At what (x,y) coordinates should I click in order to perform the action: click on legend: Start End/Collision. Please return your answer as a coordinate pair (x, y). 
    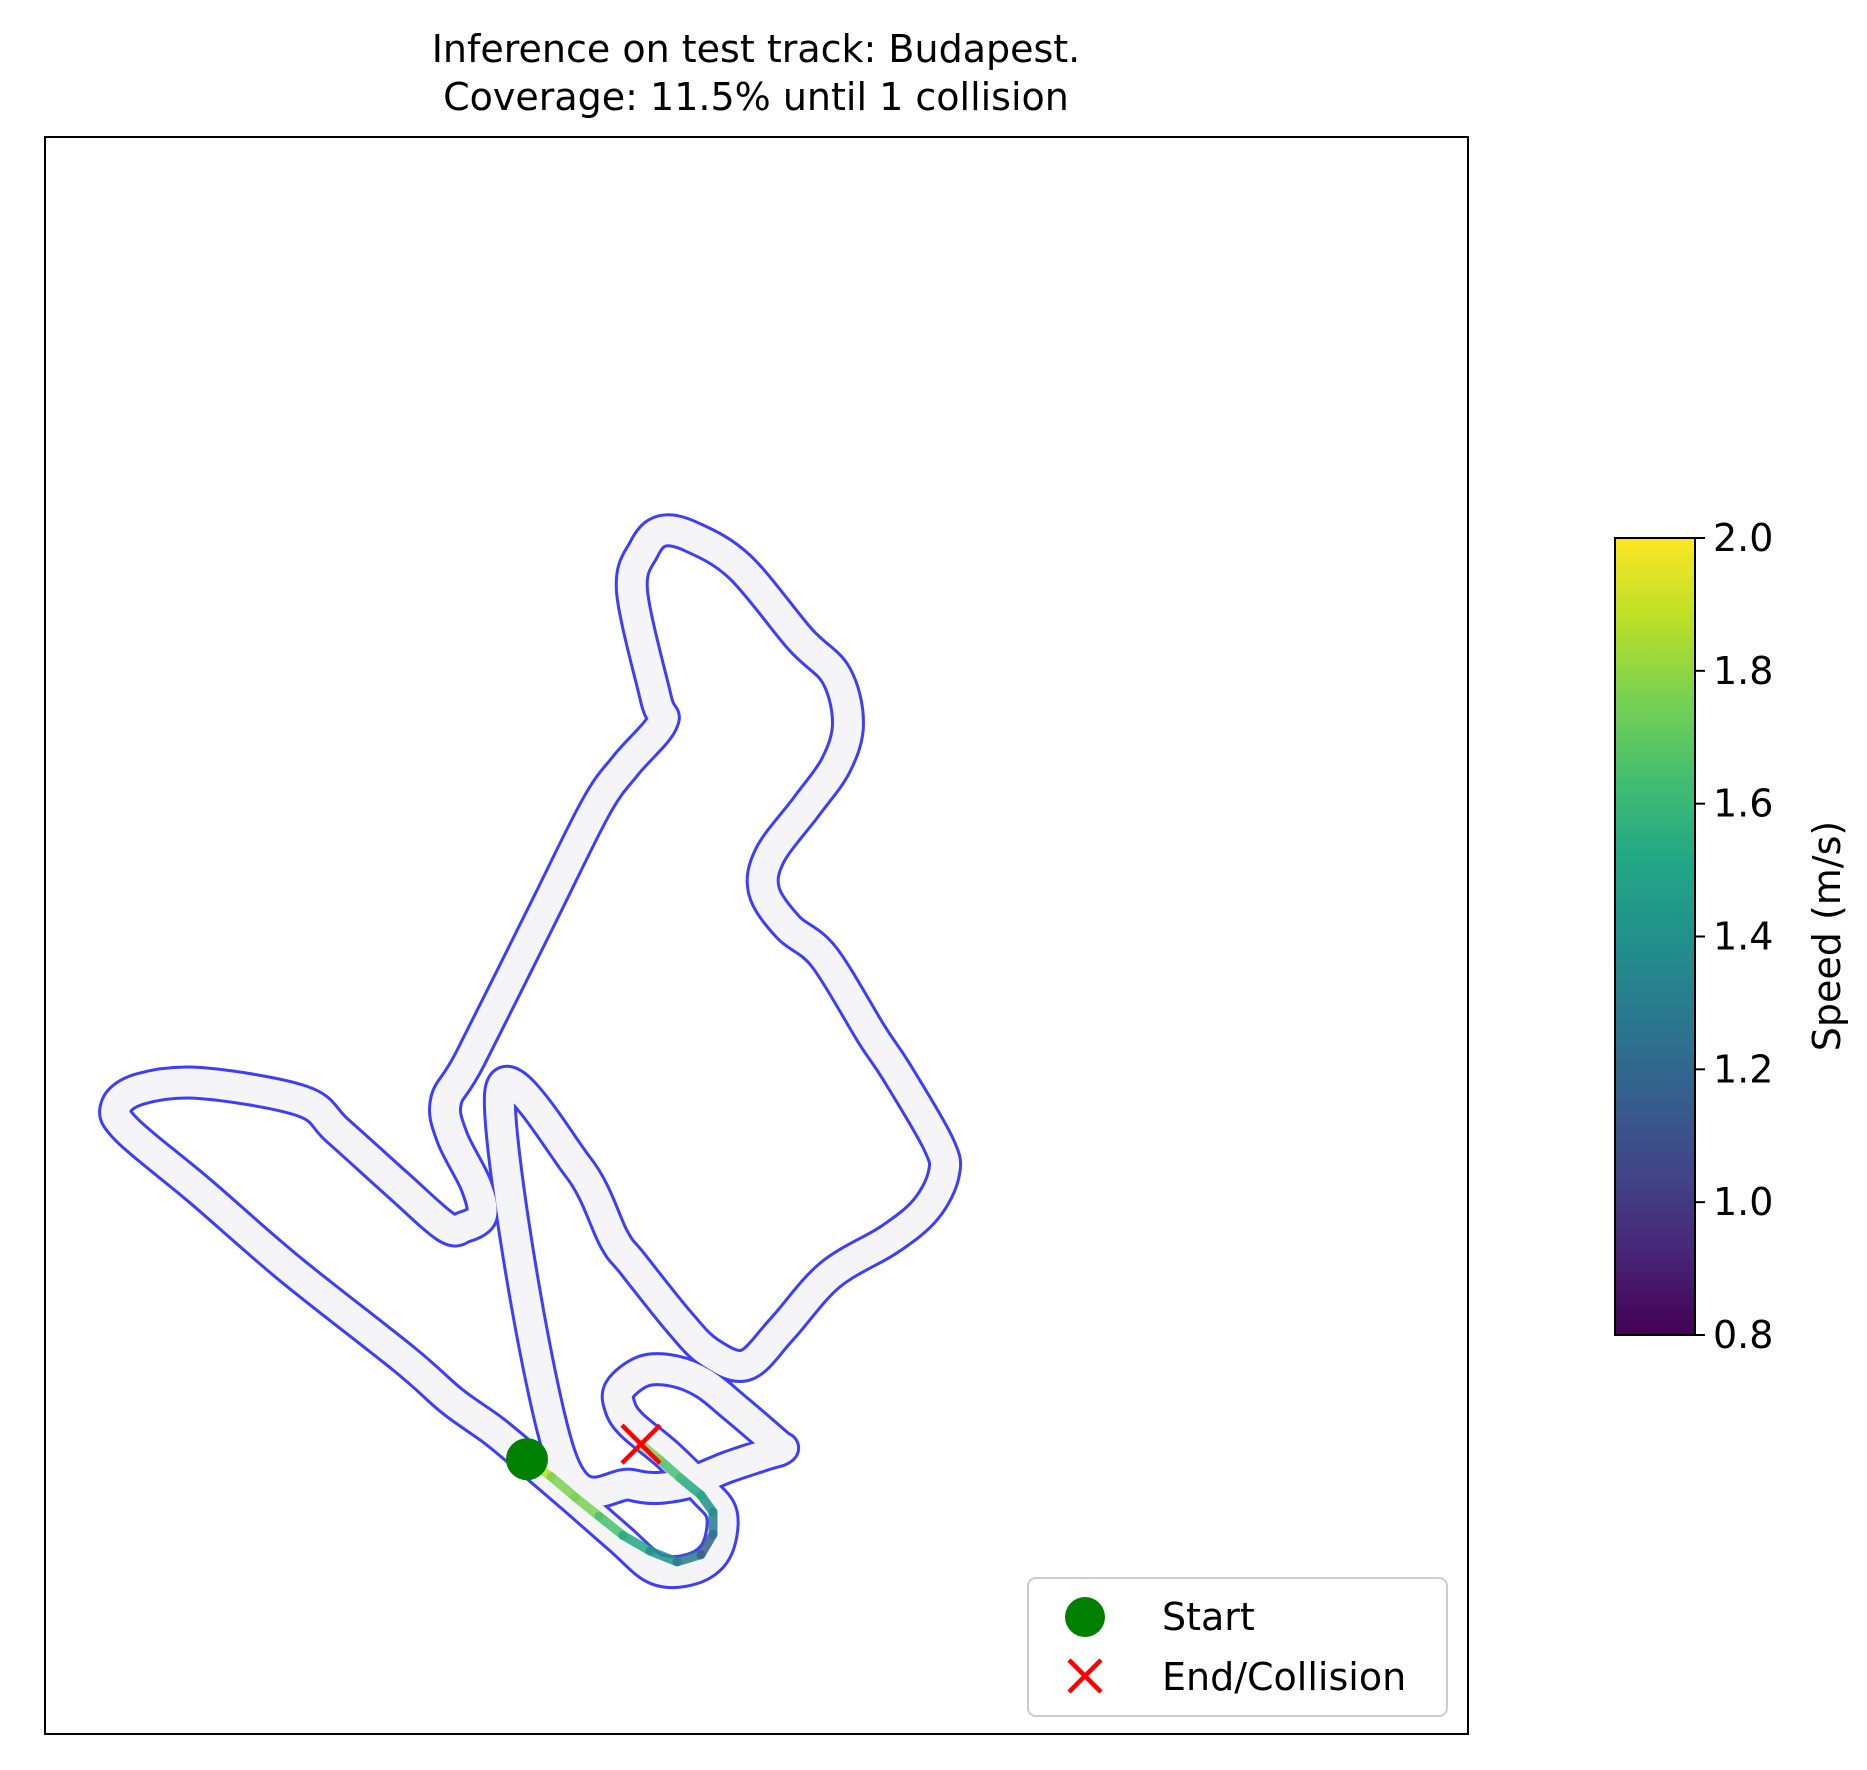
    Looking at the image, I should click on (1237, 1647).